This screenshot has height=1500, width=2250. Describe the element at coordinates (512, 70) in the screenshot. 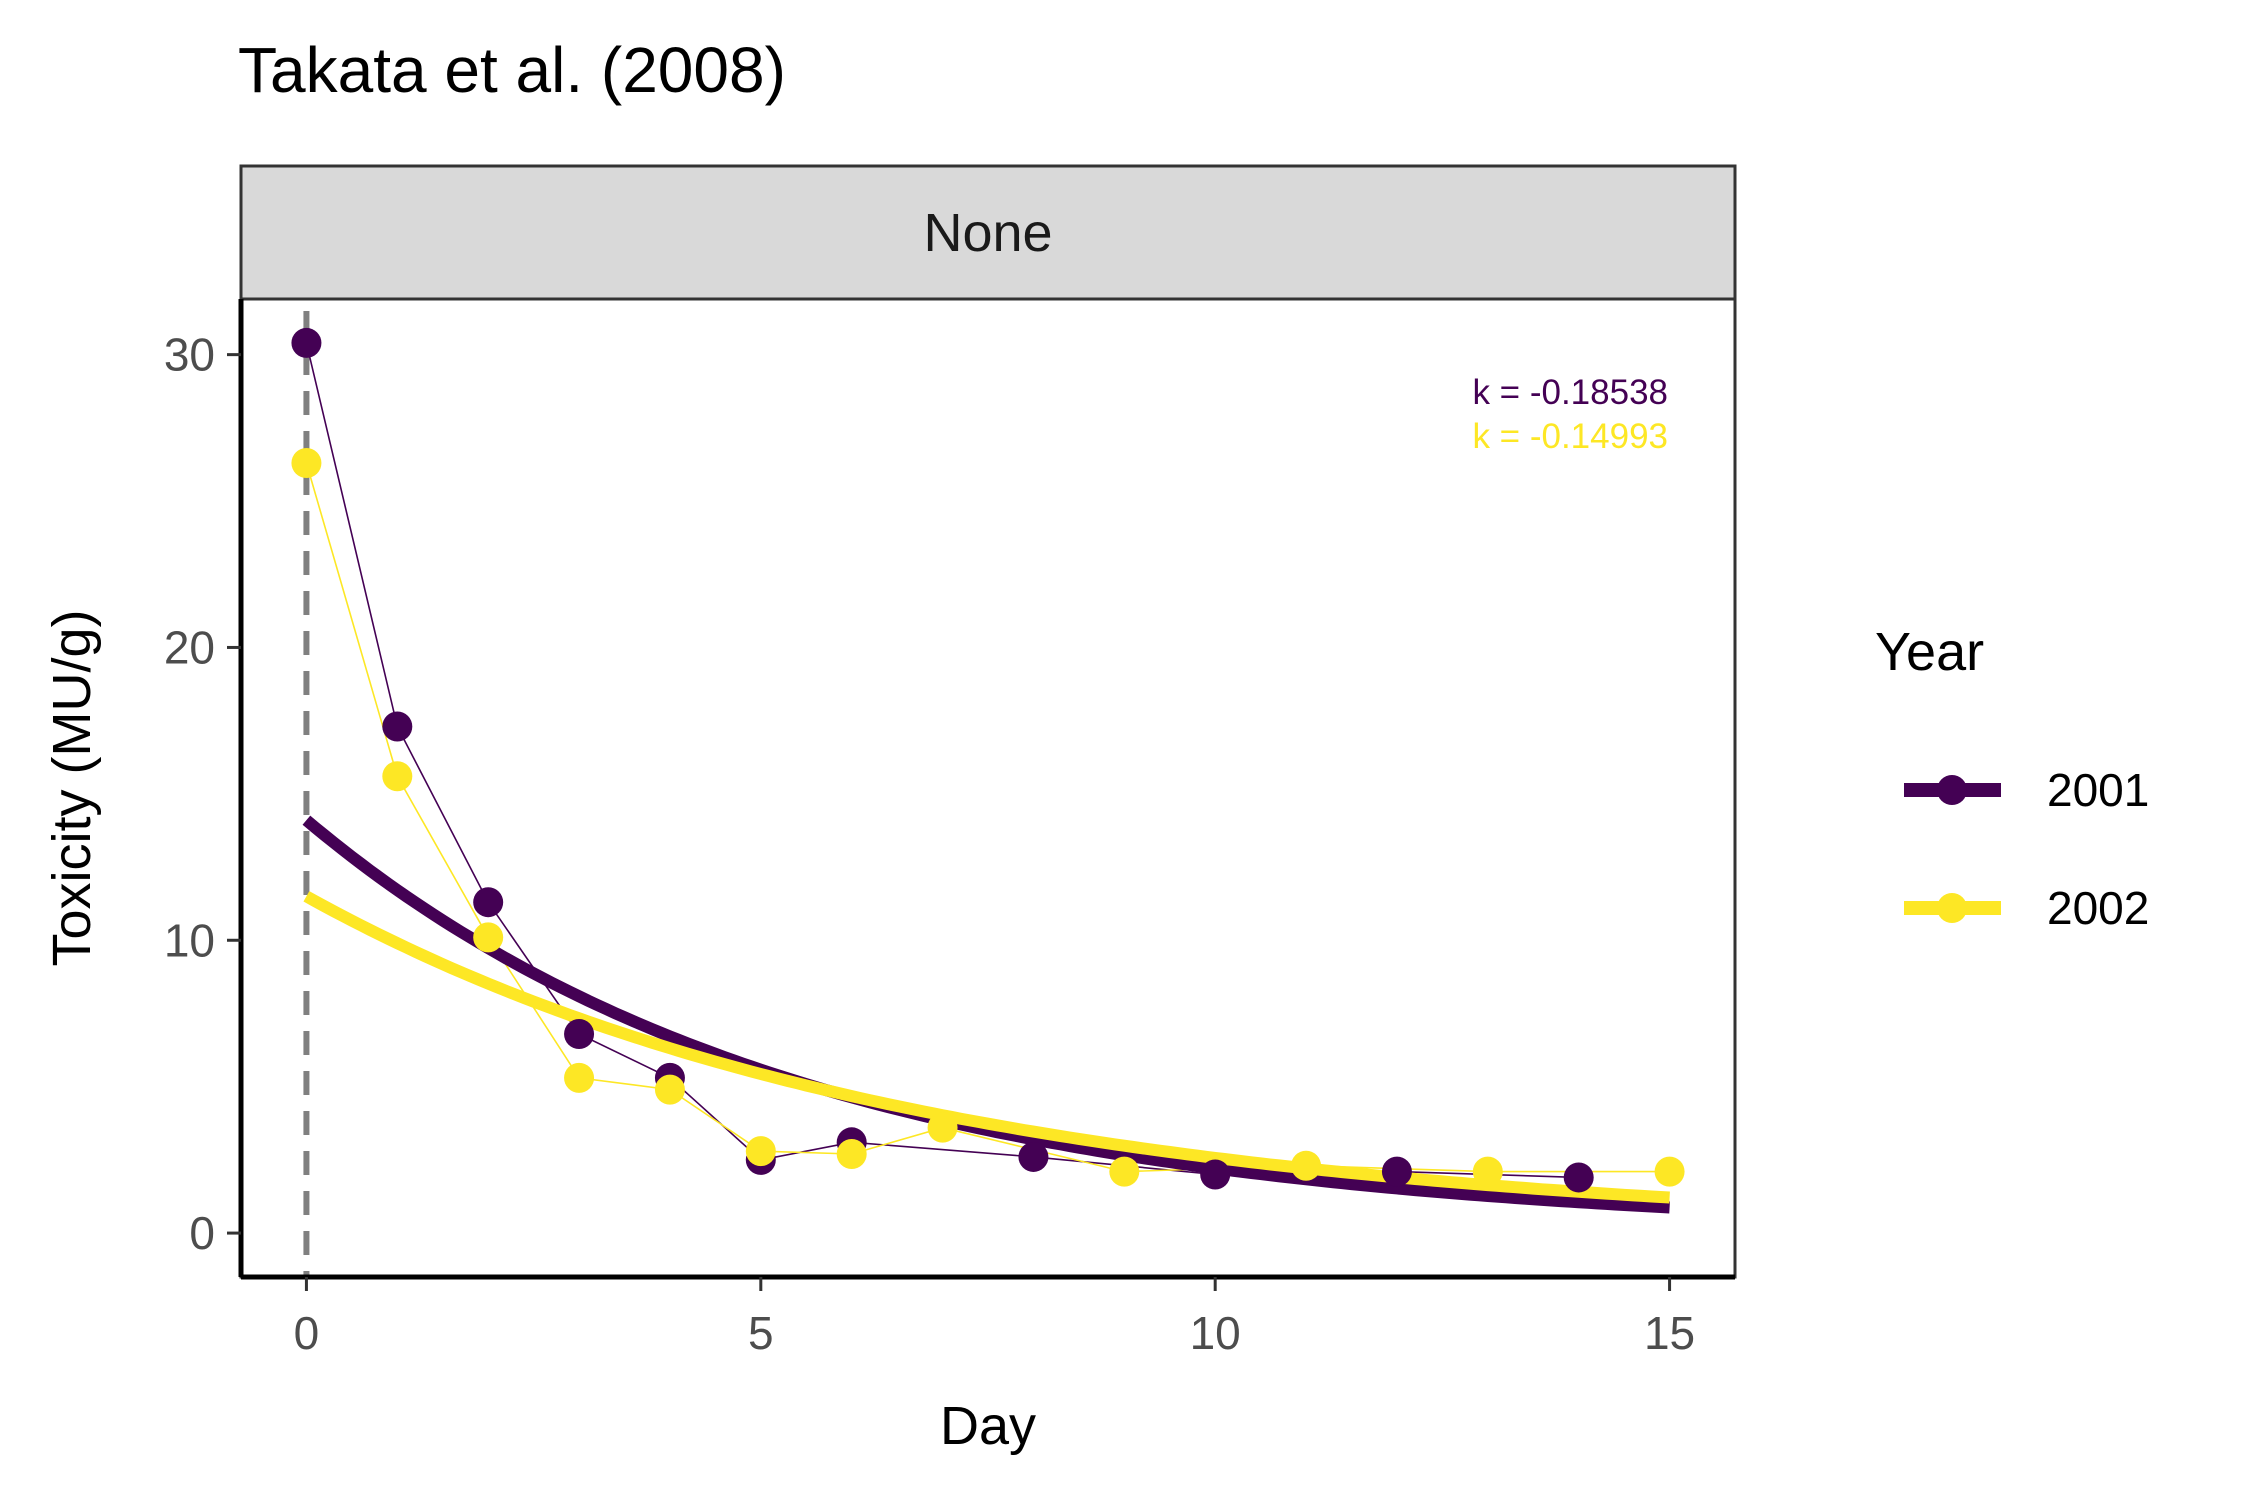

I see `chart-title: Takata et al. (2008)` at that location.